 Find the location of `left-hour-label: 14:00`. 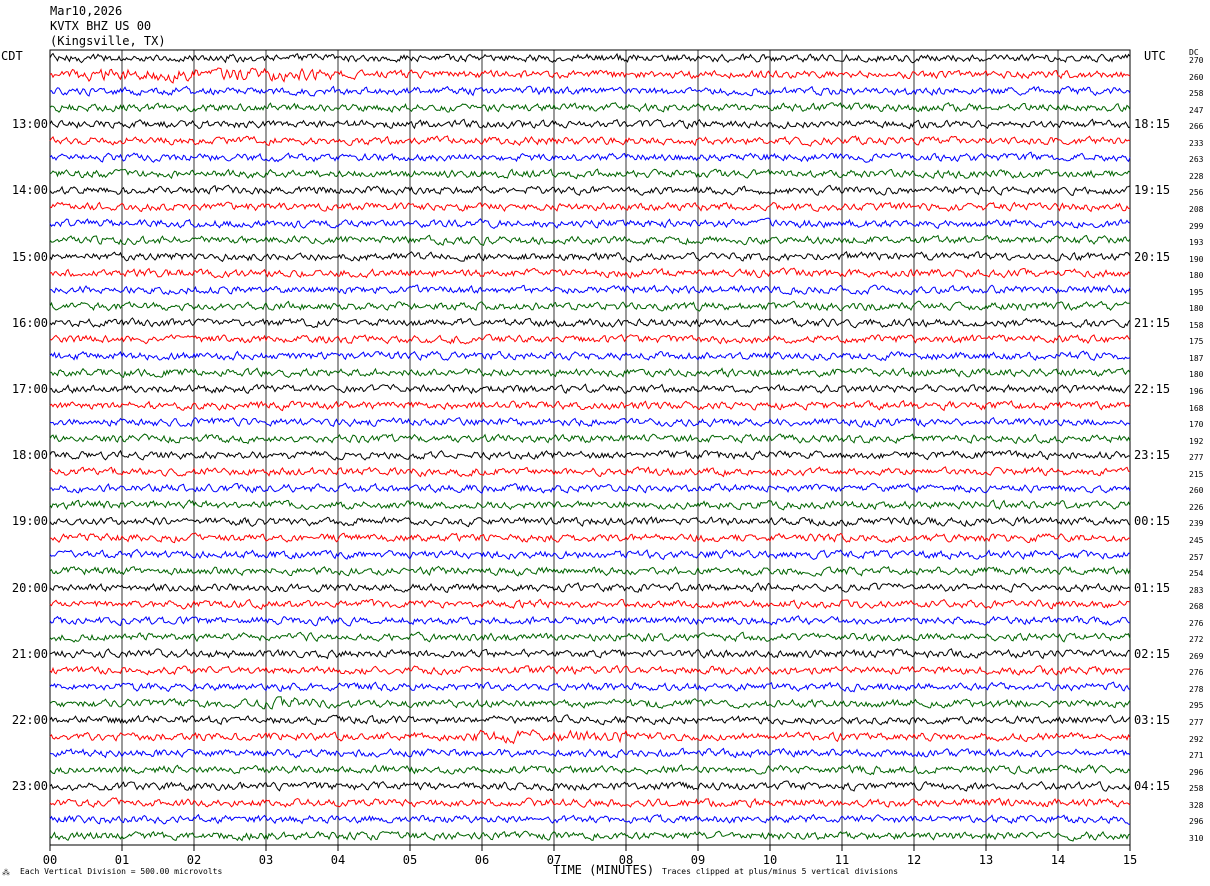

left-hour-label: 14:00 is located at coordinates (29, 190).